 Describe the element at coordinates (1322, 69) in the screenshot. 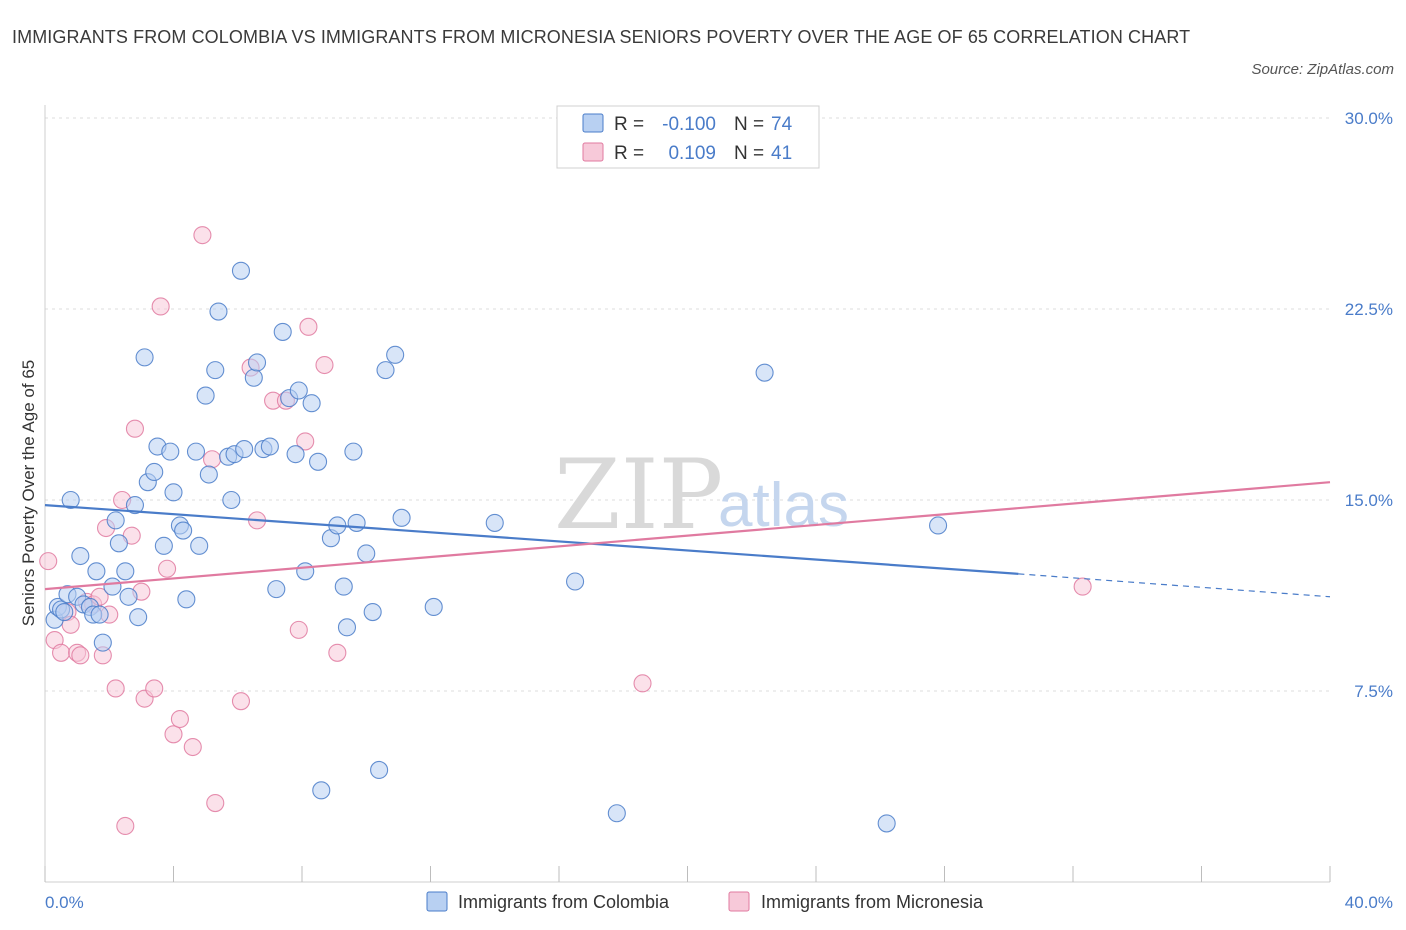

I see `source-label: Source: ZipAtlas.com` at that location.